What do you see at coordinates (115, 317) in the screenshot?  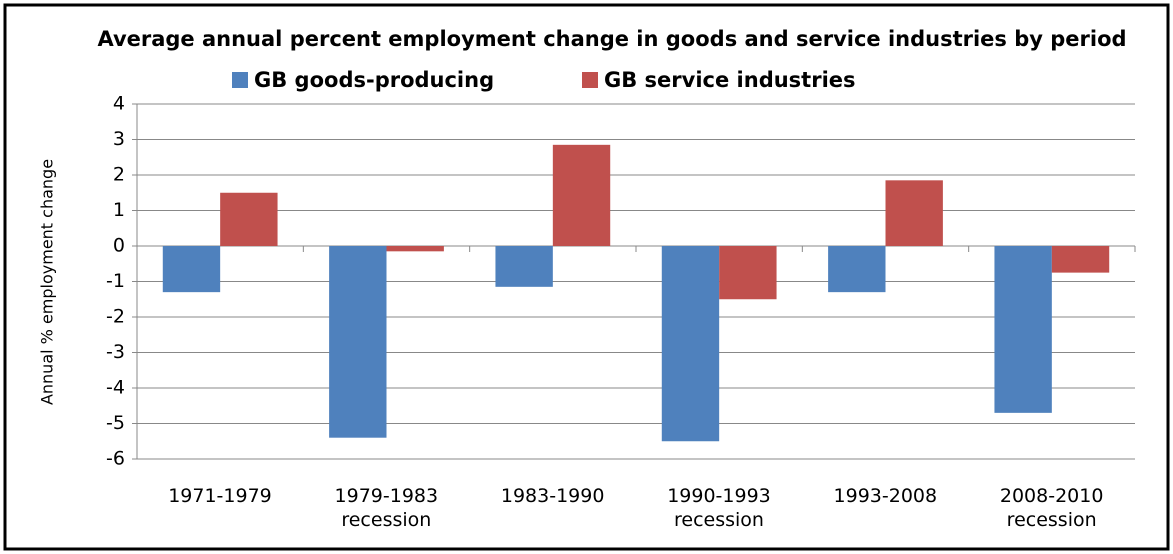 I see `y-tick-label: -2` at bounding box center [115, 317].